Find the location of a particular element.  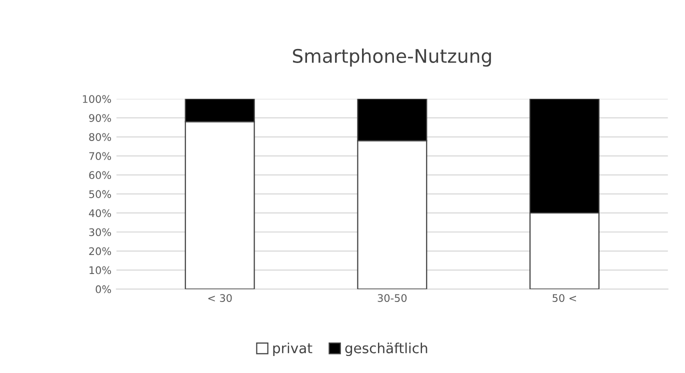

legend-label: geschäftlich is located at coordinates (386, 349).